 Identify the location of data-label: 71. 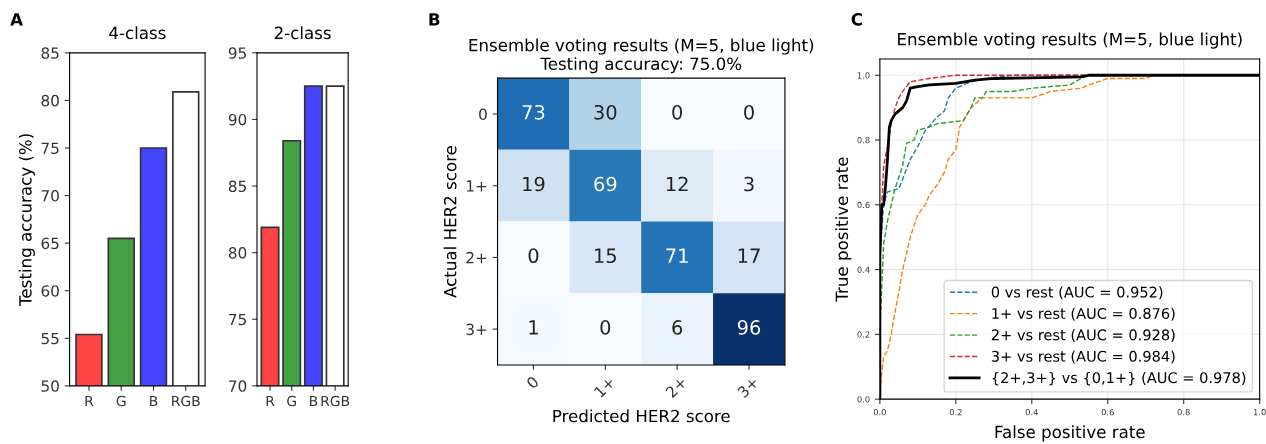
(677, 255).